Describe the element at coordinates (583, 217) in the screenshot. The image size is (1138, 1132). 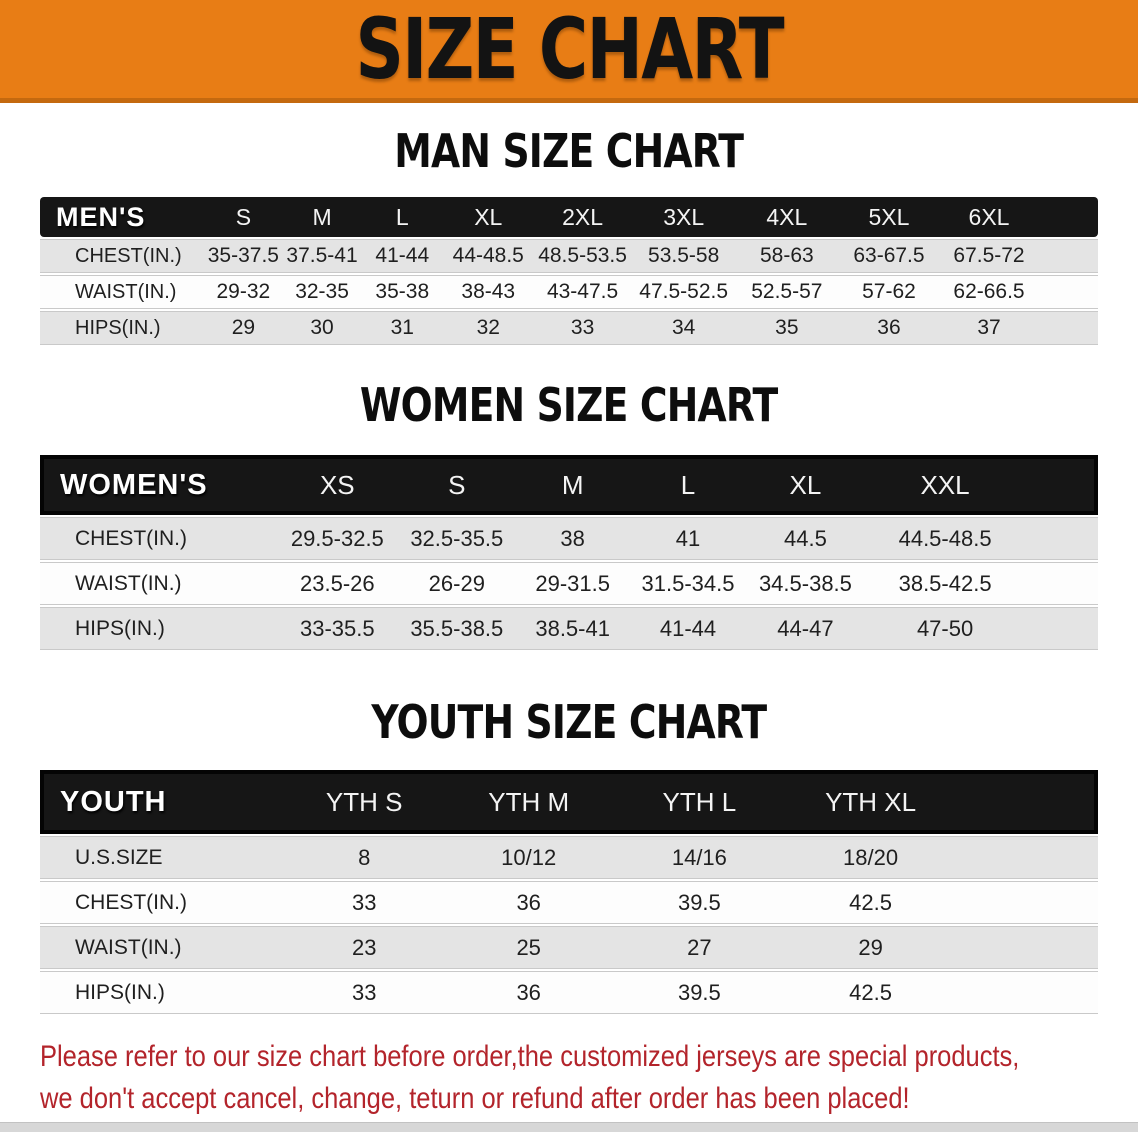
I see `size-column-header: 2XL` at that location.